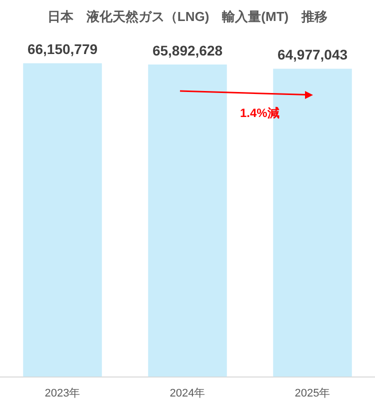 The width and height of the screenshot is (375, 414). What do you see at coordinates (187, 17) in the screenshot?
I see `chart-title: 日本 液化天然ガス（LNG) 輸入量(MT) 推移` at bounding box center [187, 17].